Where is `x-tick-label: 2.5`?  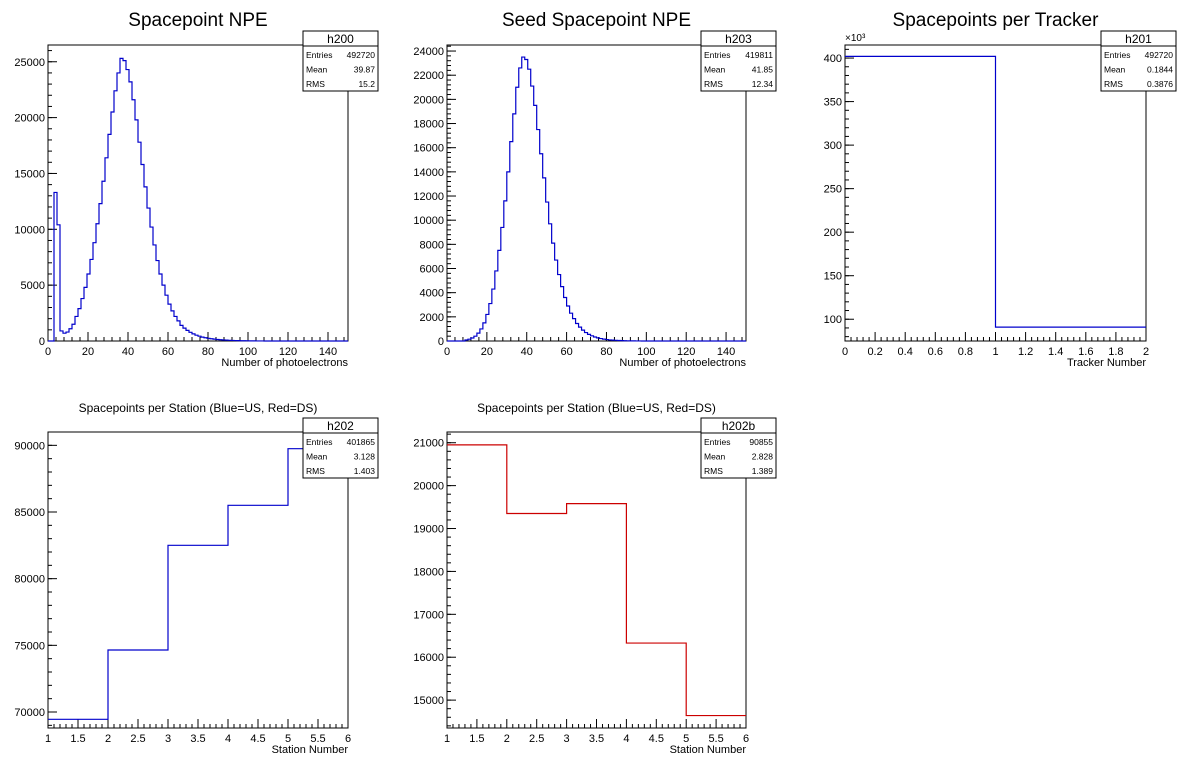
x-tick-label: 2.5 is located at coordinates (536, 739).